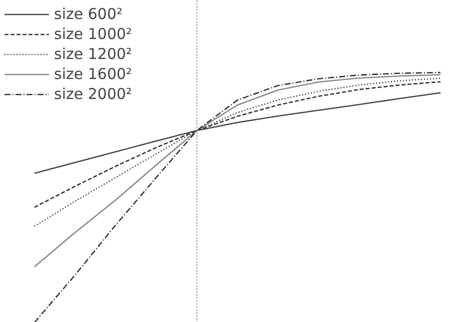 The width and height of the screenshot is (474, 322). What do you see at coordinates (93, 34) in the screenshot?
I see `legend-label: size 1000²` at bounding box center [93, 34].